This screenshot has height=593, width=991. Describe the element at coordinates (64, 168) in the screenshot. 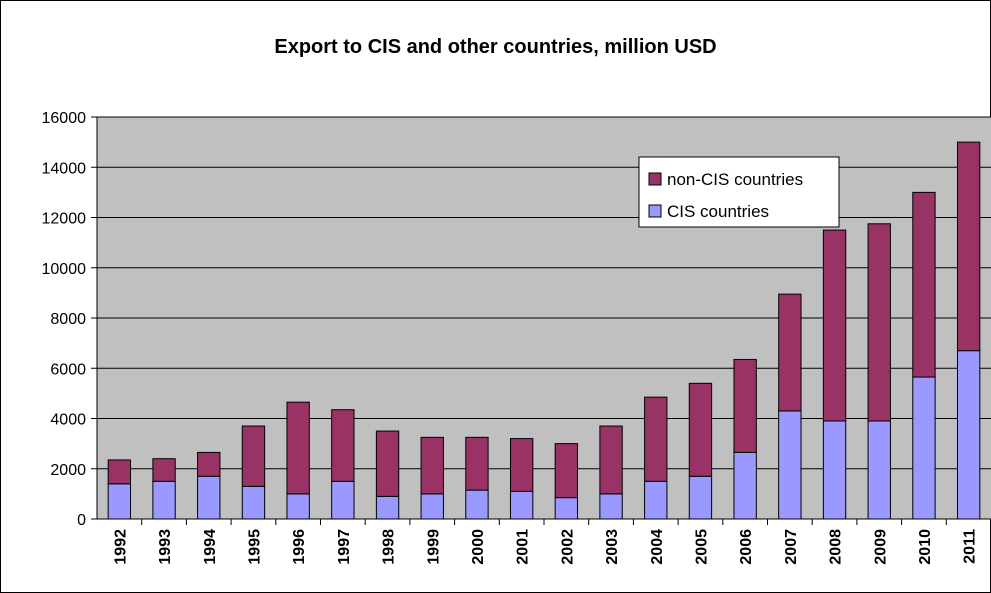

I see `y-tick-label: 14000` at that location.